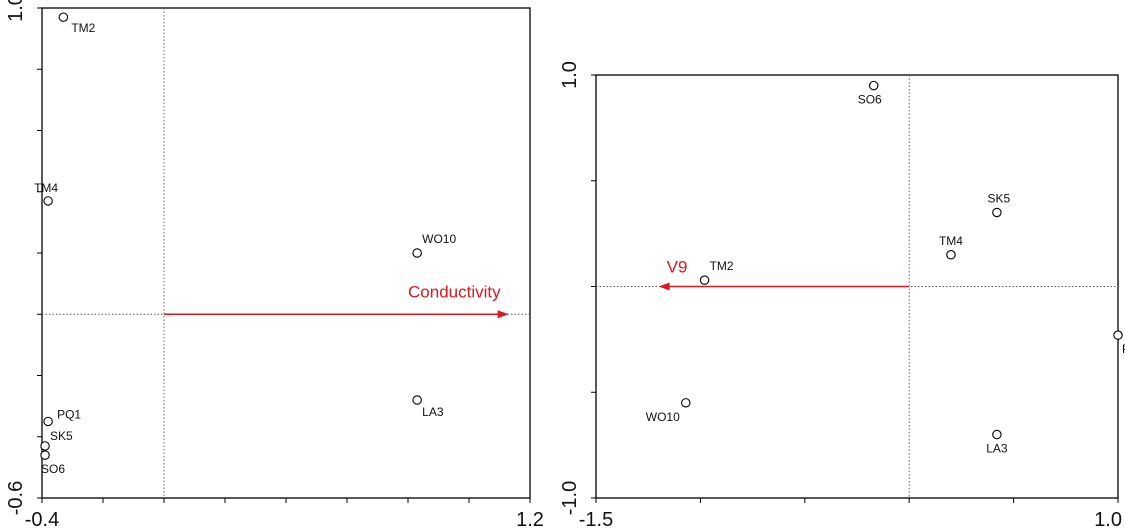  I want to click on arrow-label: V9, so click(677, 267).